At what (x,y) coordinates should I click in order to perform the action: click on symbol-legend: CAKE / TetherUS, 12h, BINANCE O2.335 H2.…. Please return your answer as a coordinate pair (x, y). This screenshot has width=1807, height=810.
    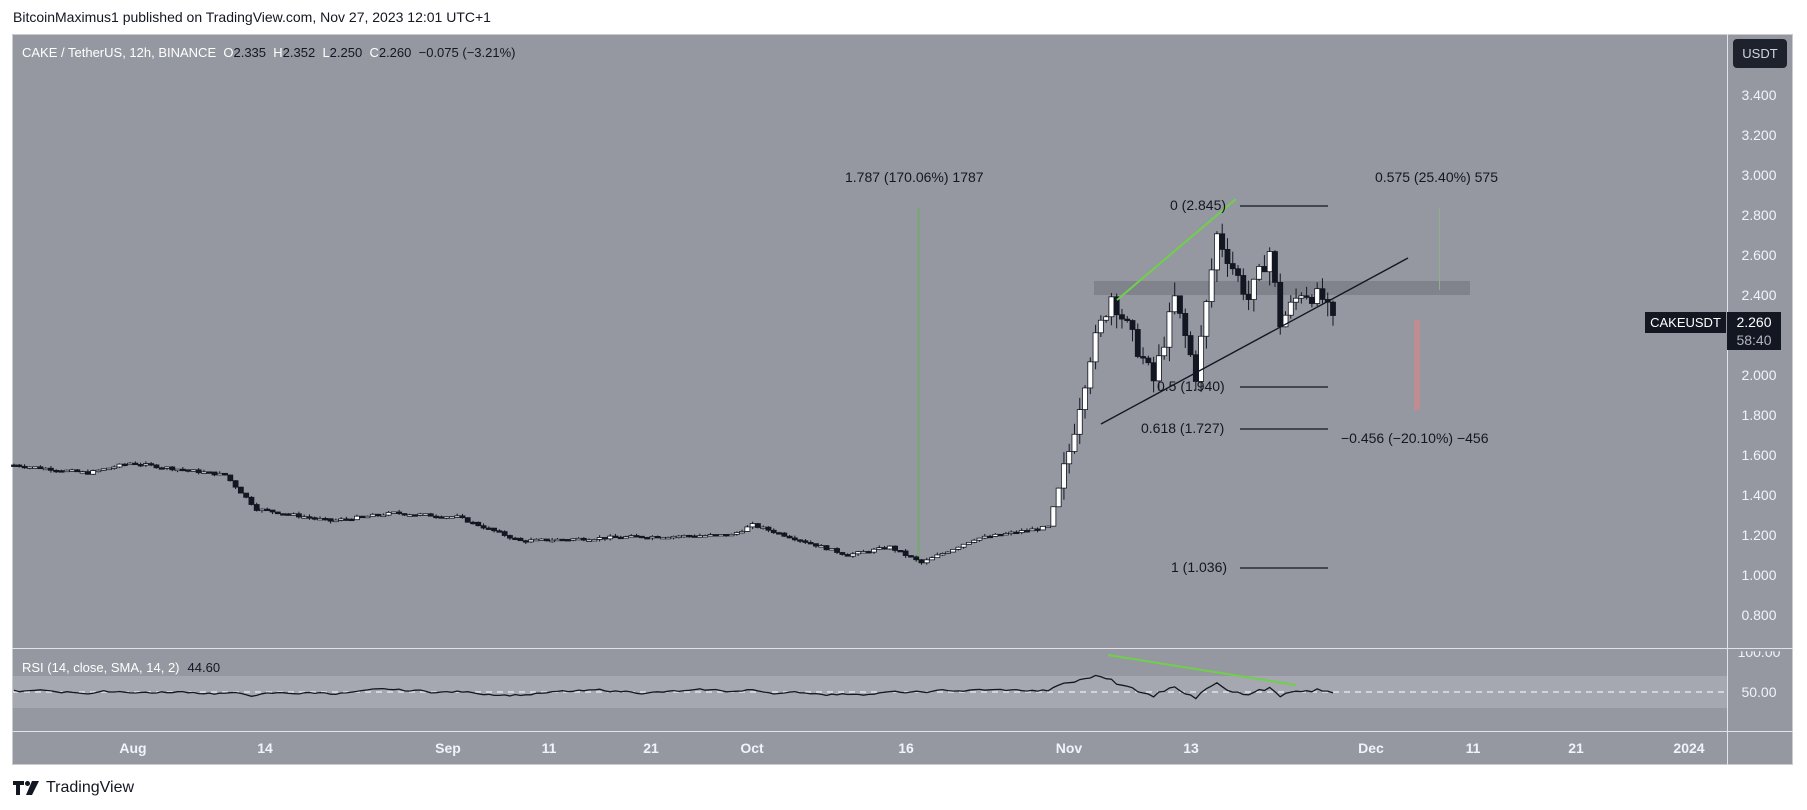
    Looking at the image, I should click on (269, 52).